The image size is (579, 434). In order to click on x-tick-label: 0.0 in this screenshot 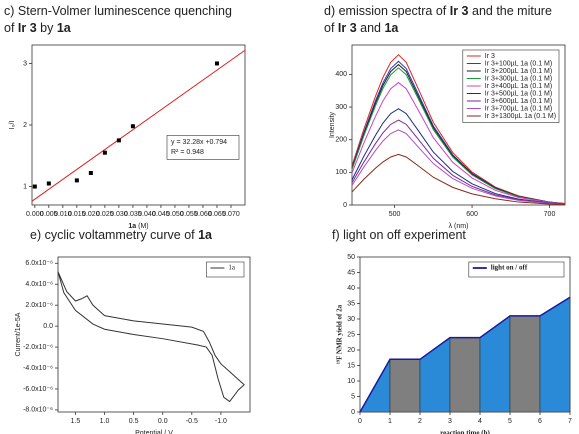, I will do `click(163, 421)`.